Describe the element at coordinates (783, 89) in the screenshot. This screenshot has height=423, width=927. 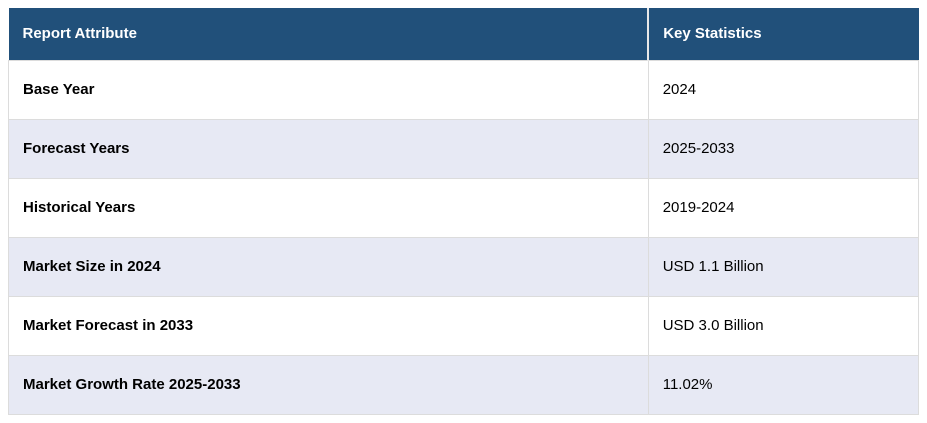
I see `value-cell: 2024` at that location.